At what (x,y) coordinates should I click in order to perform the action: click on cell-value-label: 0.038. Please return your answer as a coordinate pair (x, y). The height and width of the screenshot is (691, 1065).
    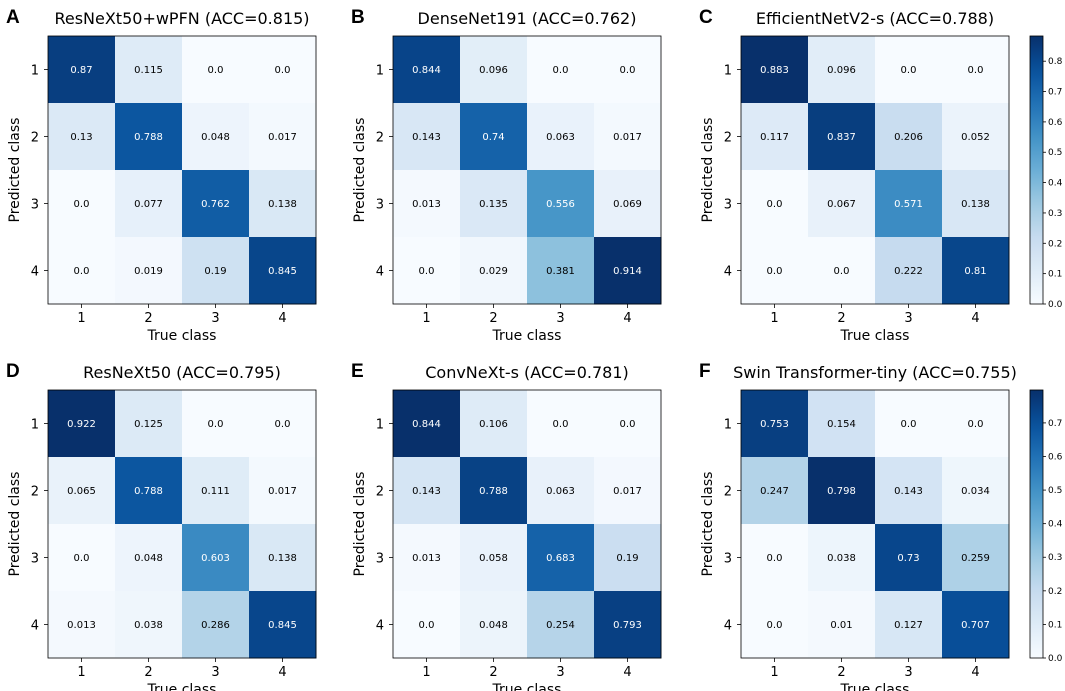
    Looking at the image, I should click on (148, 625).